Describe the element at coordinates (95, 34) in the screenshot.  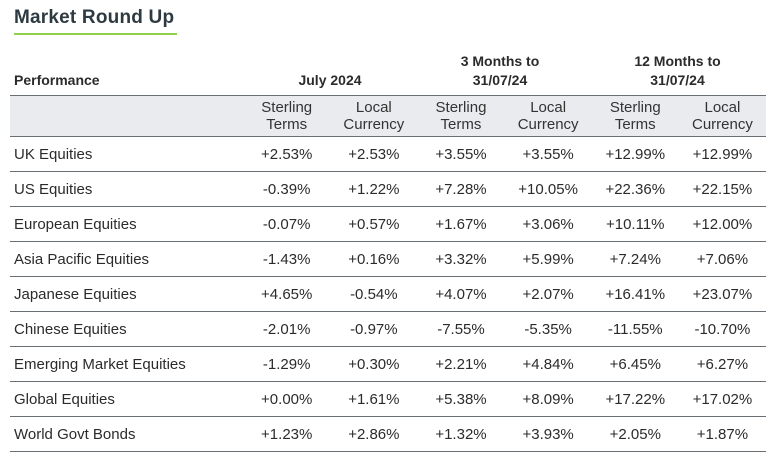
I see `title-underline` at that location.